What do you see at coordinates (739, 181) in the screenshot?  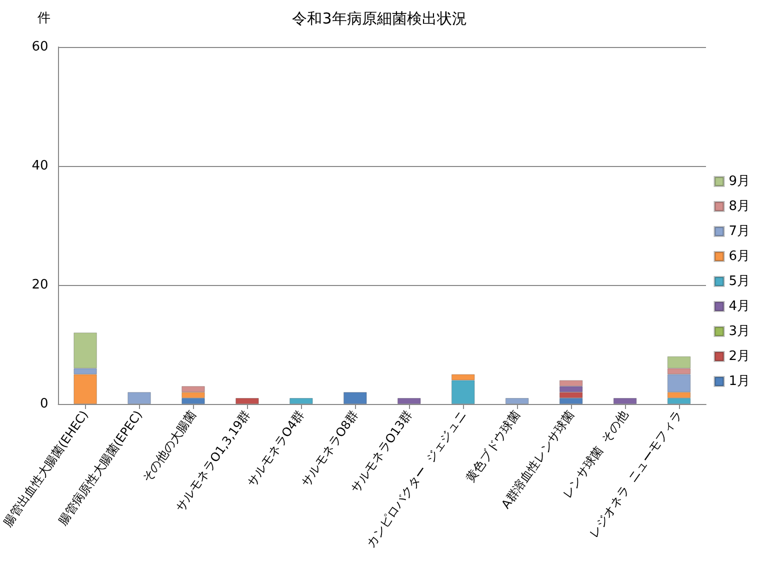 I see `legend-label: 9月` at bounding box center [739, 181].